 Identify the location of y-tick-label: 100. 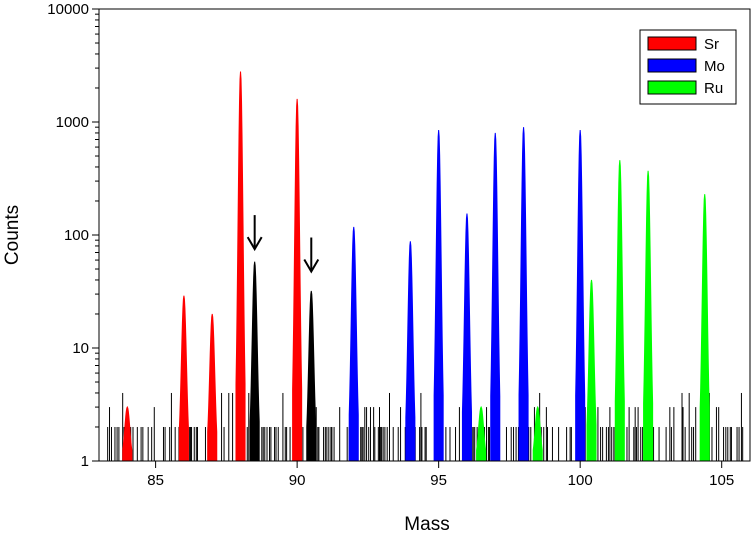
(76, 235).